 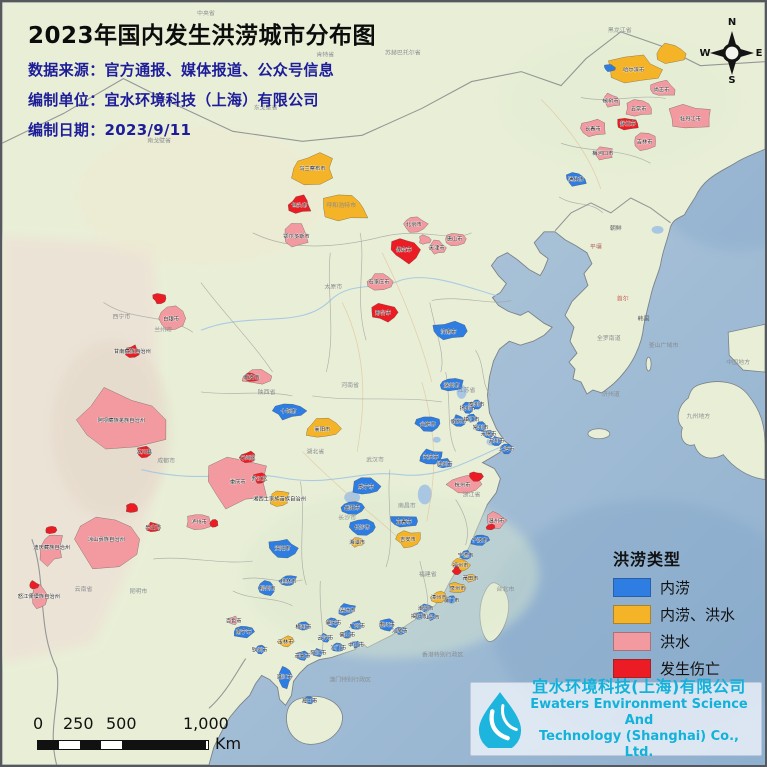 What do you see at coordinates (322, 429) in the screenshot?
I see `city-label: 襄阳市` at bounding box center [322, 429].